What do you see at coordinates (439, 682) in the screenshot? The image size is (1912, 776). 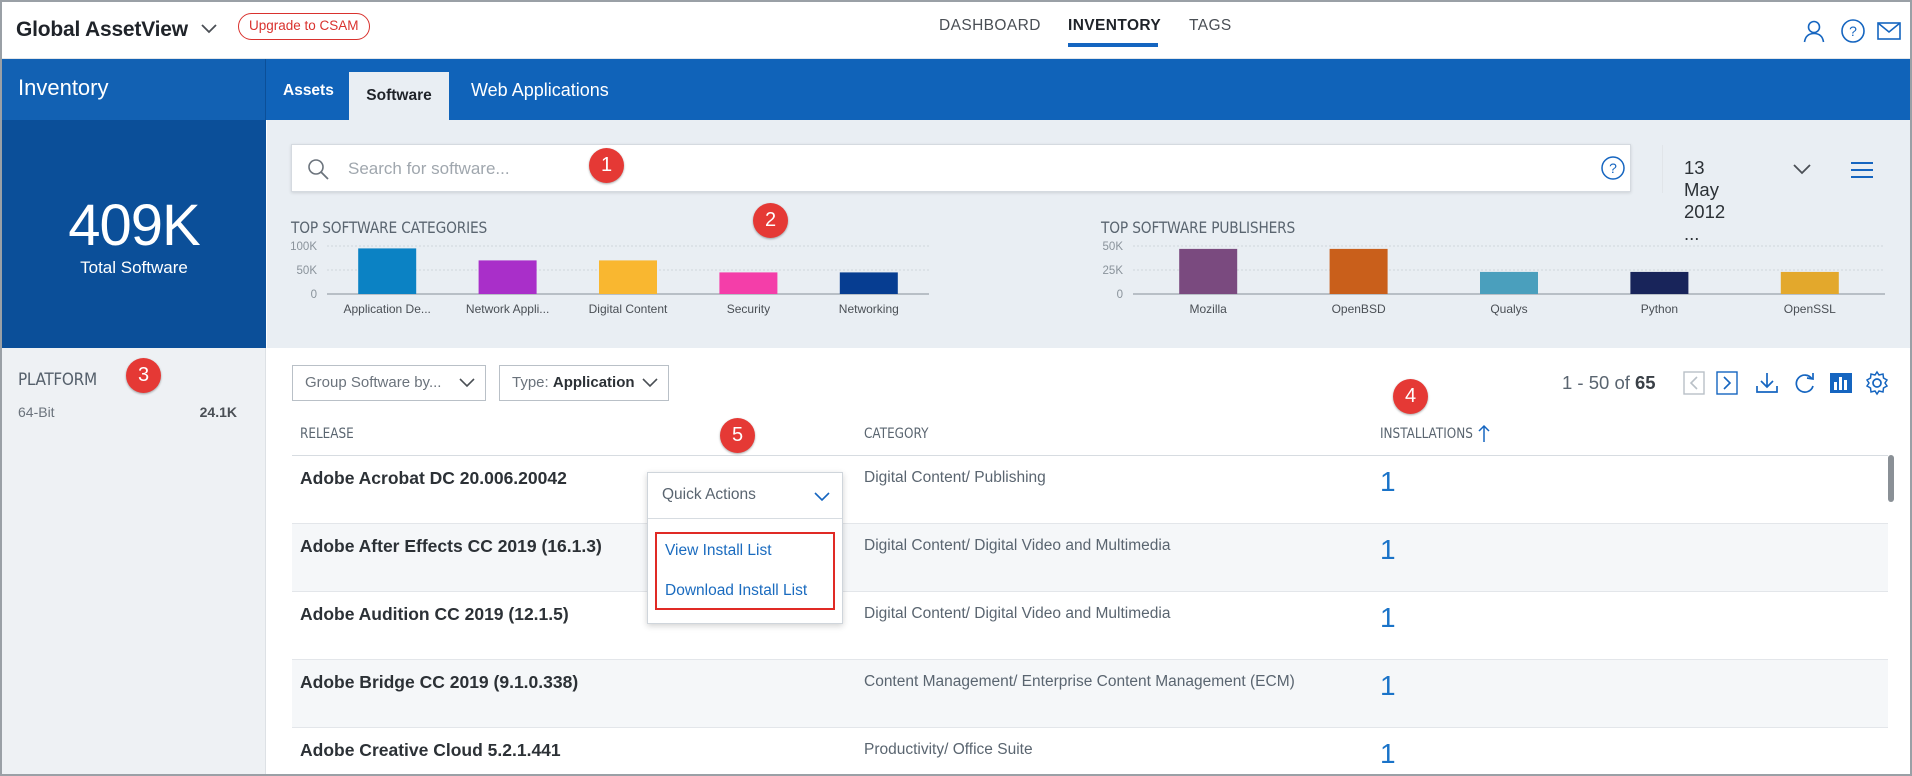 I see `release-name: Adobe Bridge CC 2019 (9.1.0.338)` at bounding box center [439, 682].